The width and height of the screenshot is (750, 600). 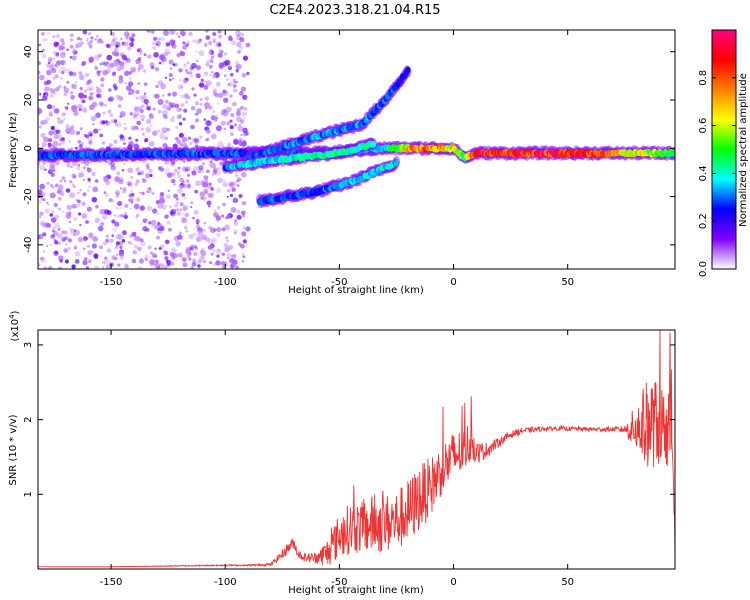 I want to click on snr-x-tick-label: 50, so click(x=567, y=582).